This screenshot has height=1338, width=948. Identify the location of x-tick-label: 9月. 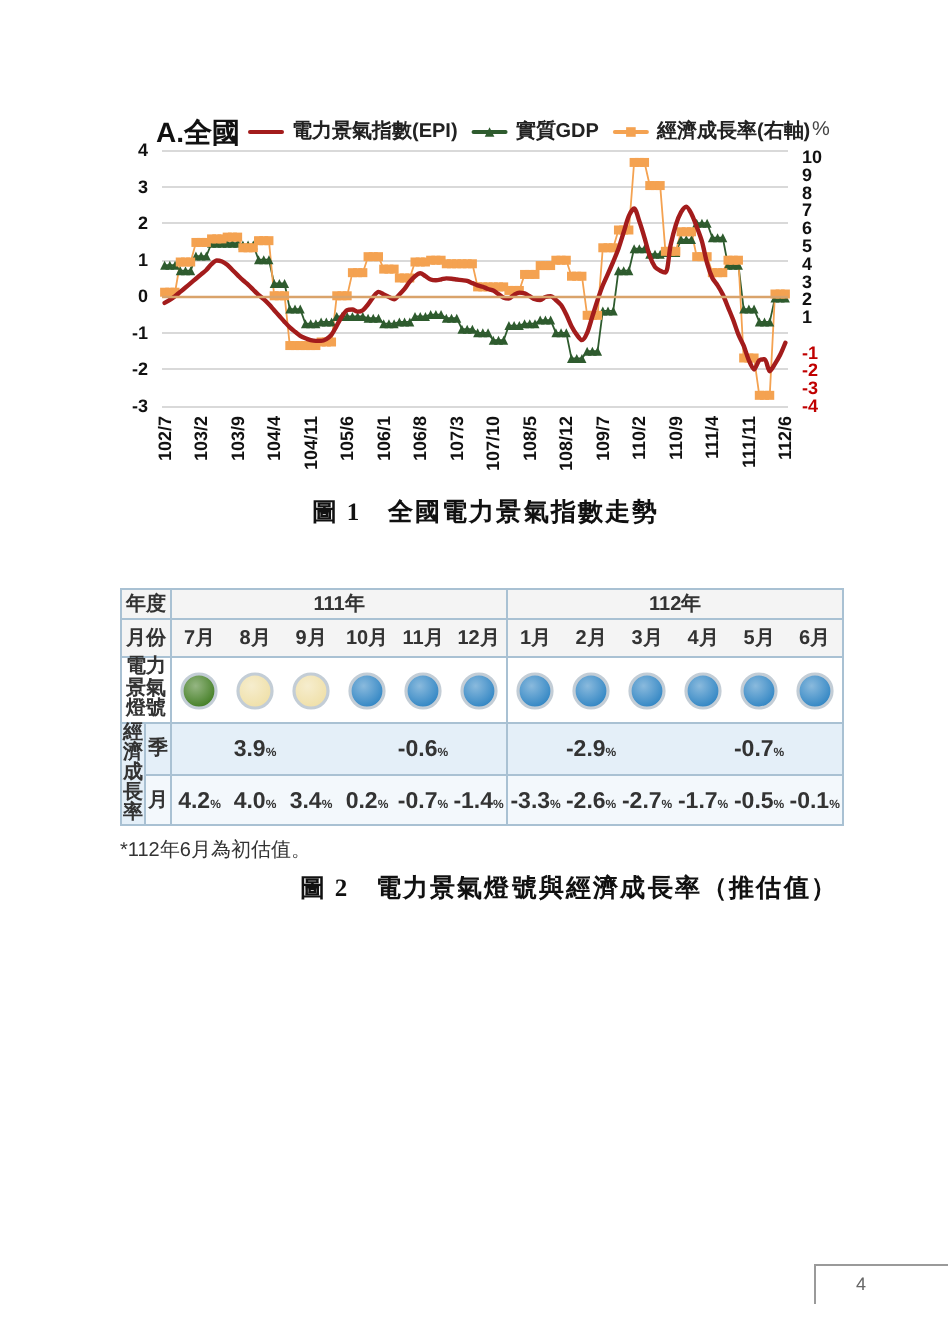
(311, 638).